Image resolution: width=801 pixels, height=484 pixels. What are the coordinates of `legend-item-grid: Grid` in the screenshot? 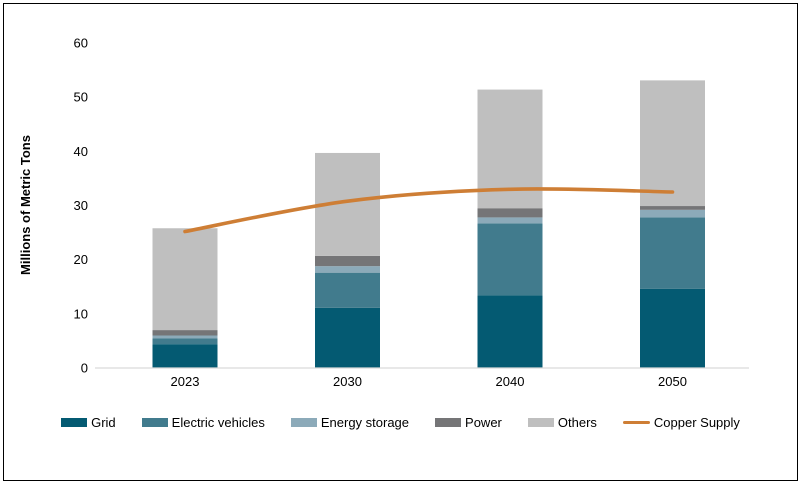 It's located at (88, 422).